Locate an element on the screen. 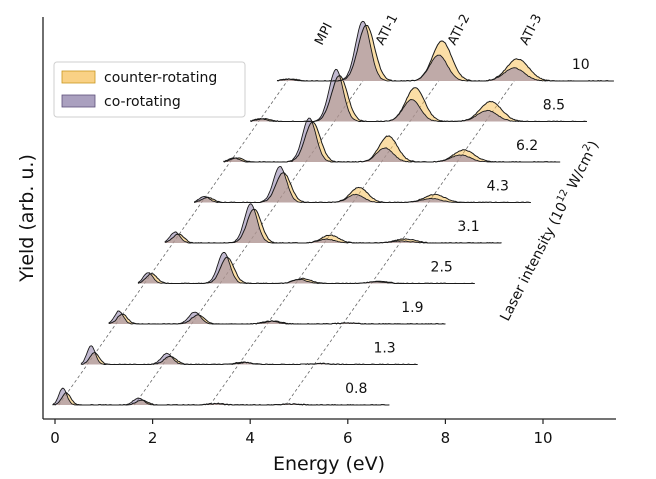  peak-label-ati-1: ATI-1 is located at coordinates (387, 30).